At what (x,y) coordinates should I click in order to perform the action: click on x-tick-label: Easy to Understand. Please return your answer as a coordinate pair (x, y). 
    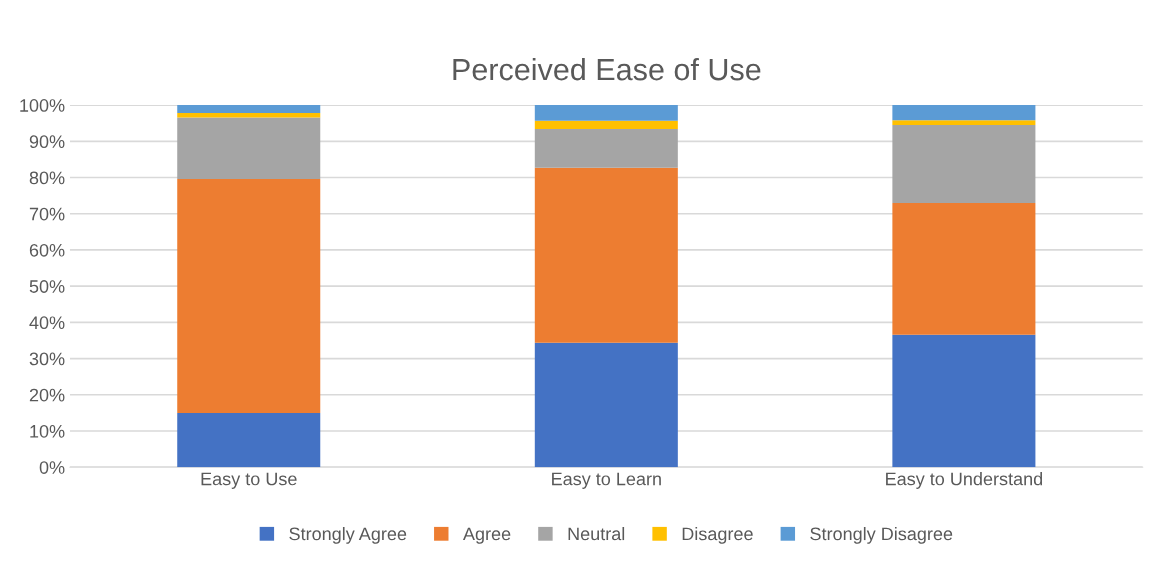
    Looking at the image, I should click on (964, 480).